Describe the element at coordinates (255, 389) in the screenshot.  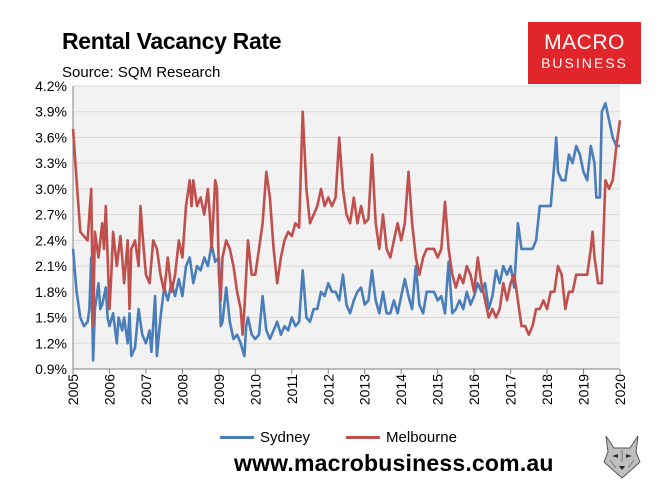
I see `x-tick-label: 2010` at that location.